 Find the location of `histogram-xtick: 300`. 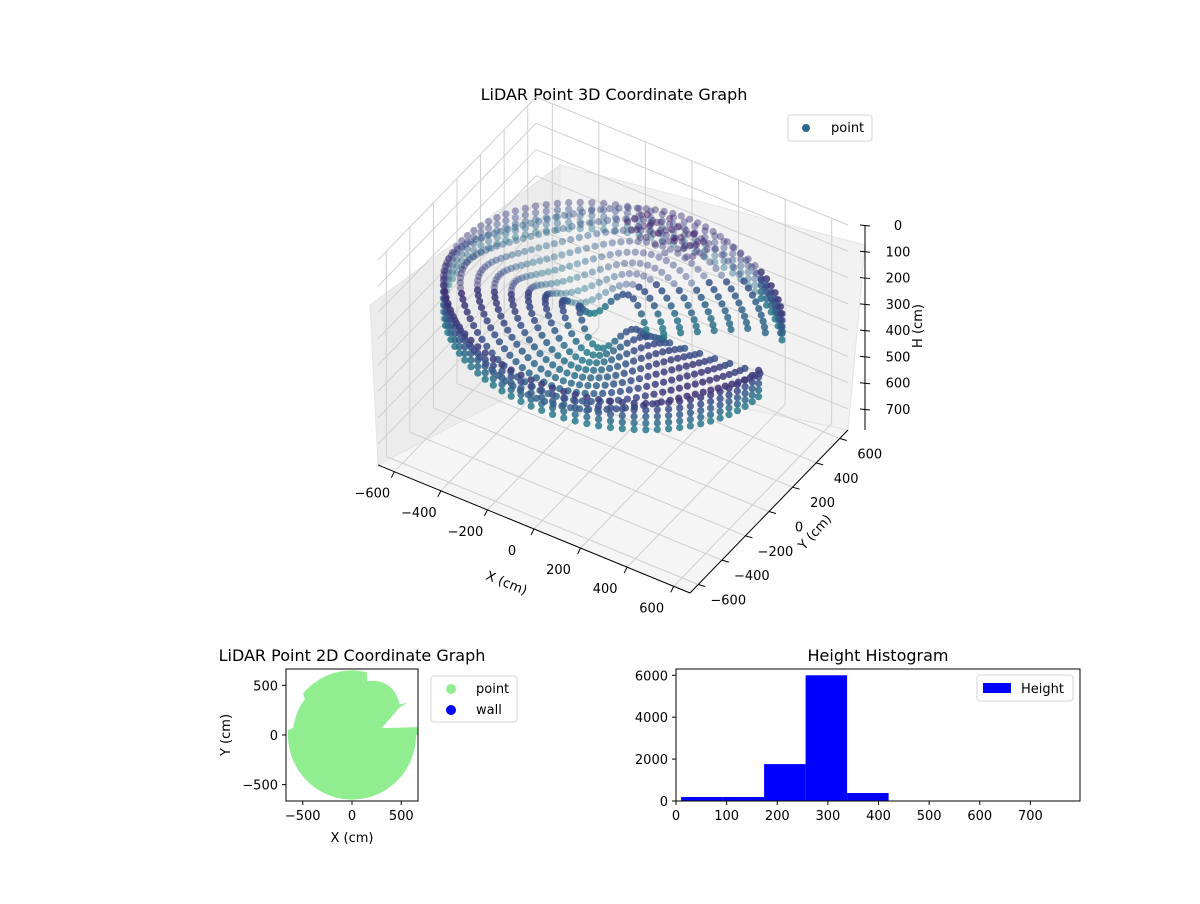

histogram-xtick: 300 is located at coordinates (827, 816).